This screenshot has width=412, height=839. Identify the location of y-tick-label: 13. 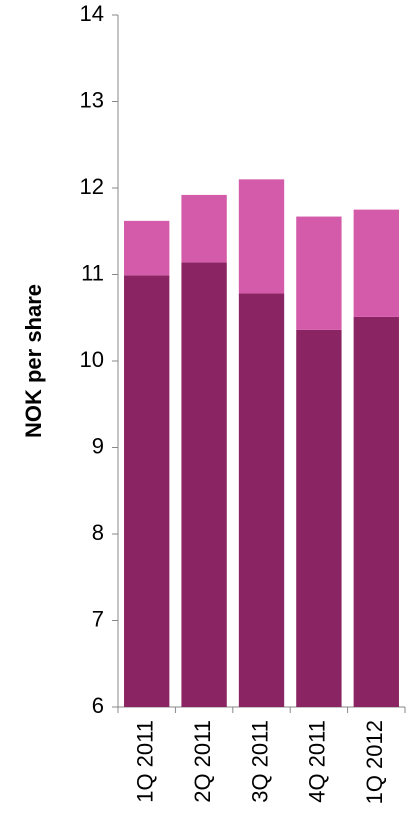
(92, 99).